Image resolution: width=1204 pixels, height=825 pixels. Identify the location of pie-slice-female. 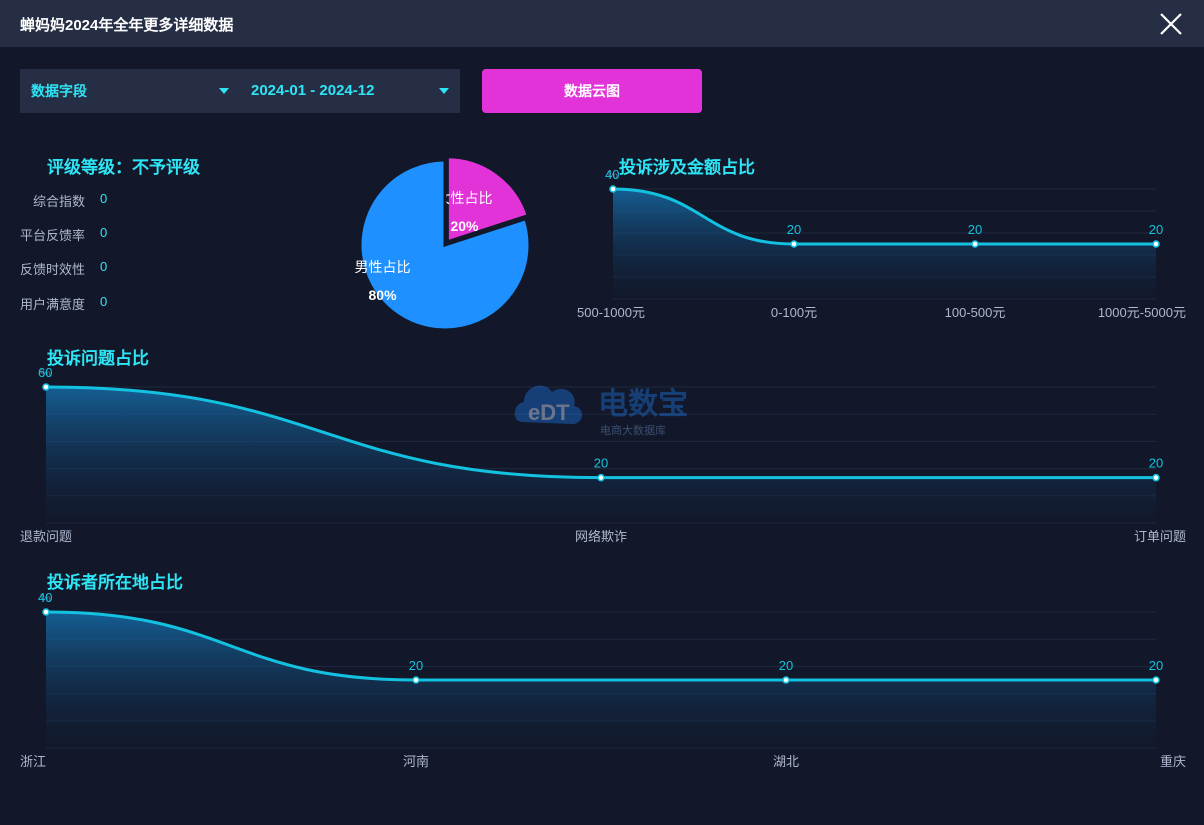
(488, 199).